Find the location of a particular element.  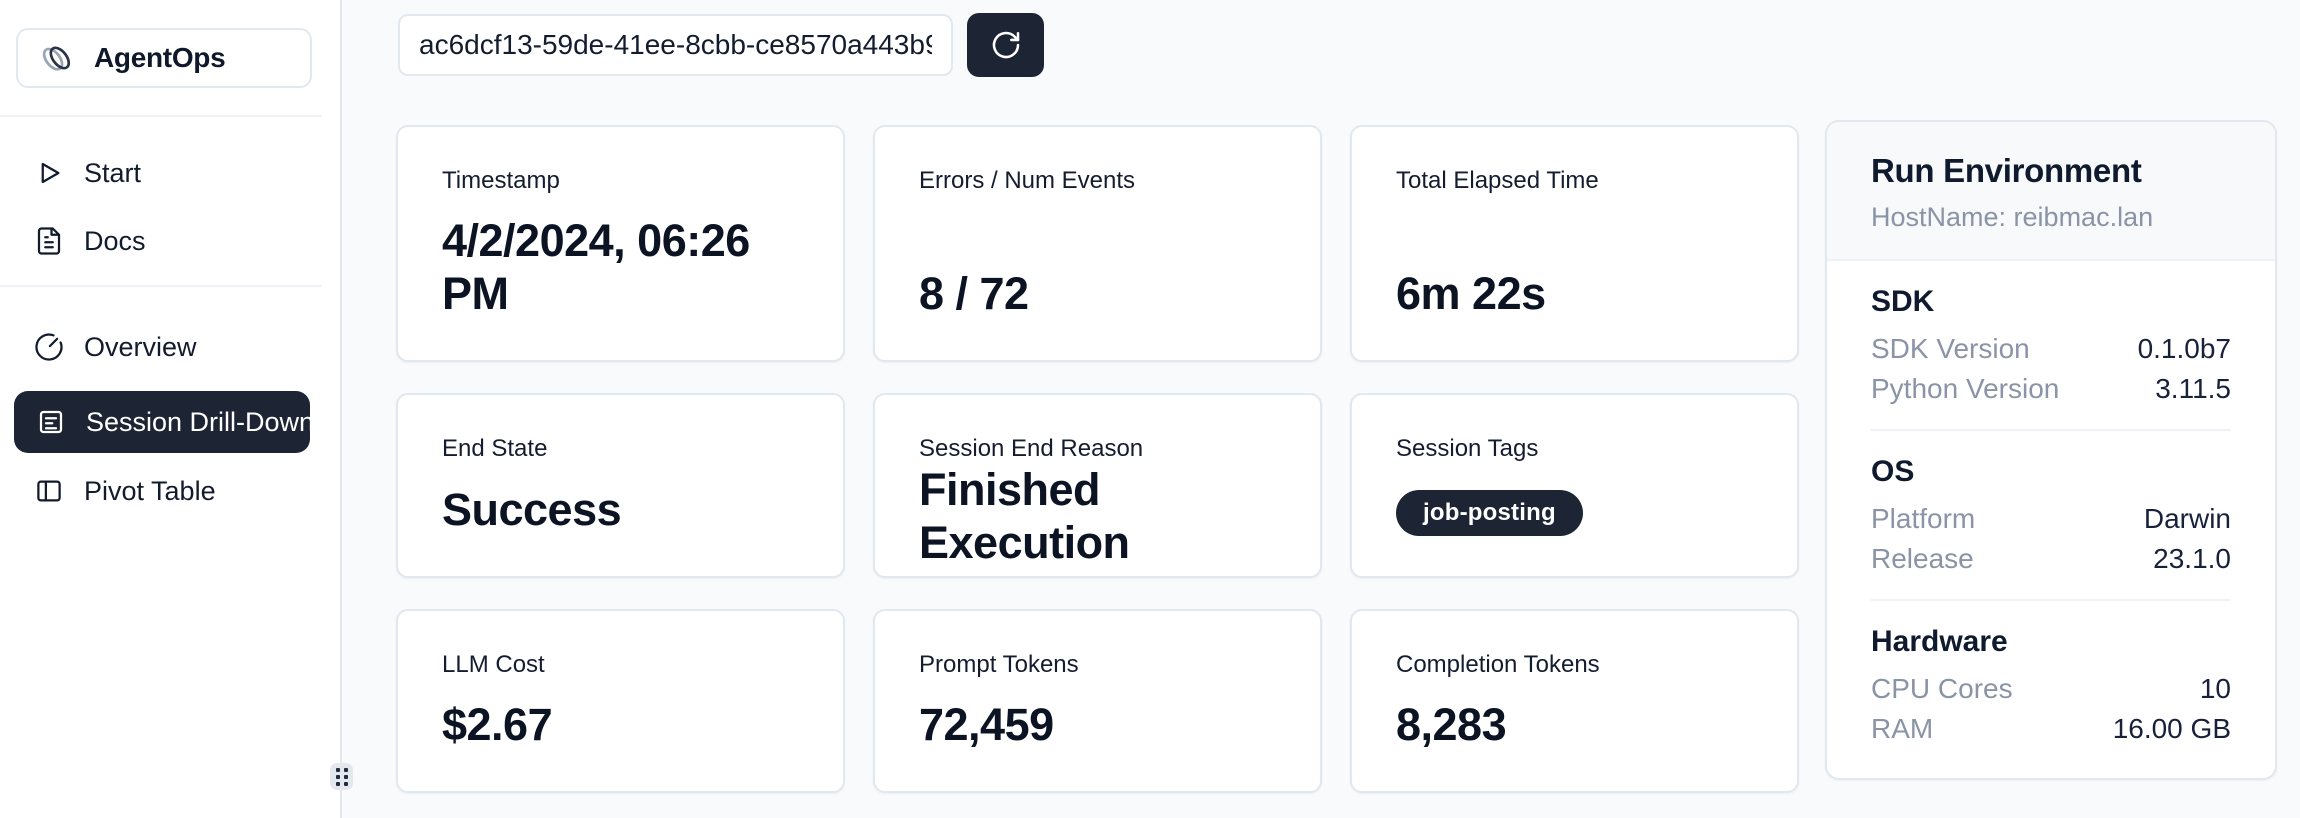

note-lines-icon is located at coordinates (51, 422).